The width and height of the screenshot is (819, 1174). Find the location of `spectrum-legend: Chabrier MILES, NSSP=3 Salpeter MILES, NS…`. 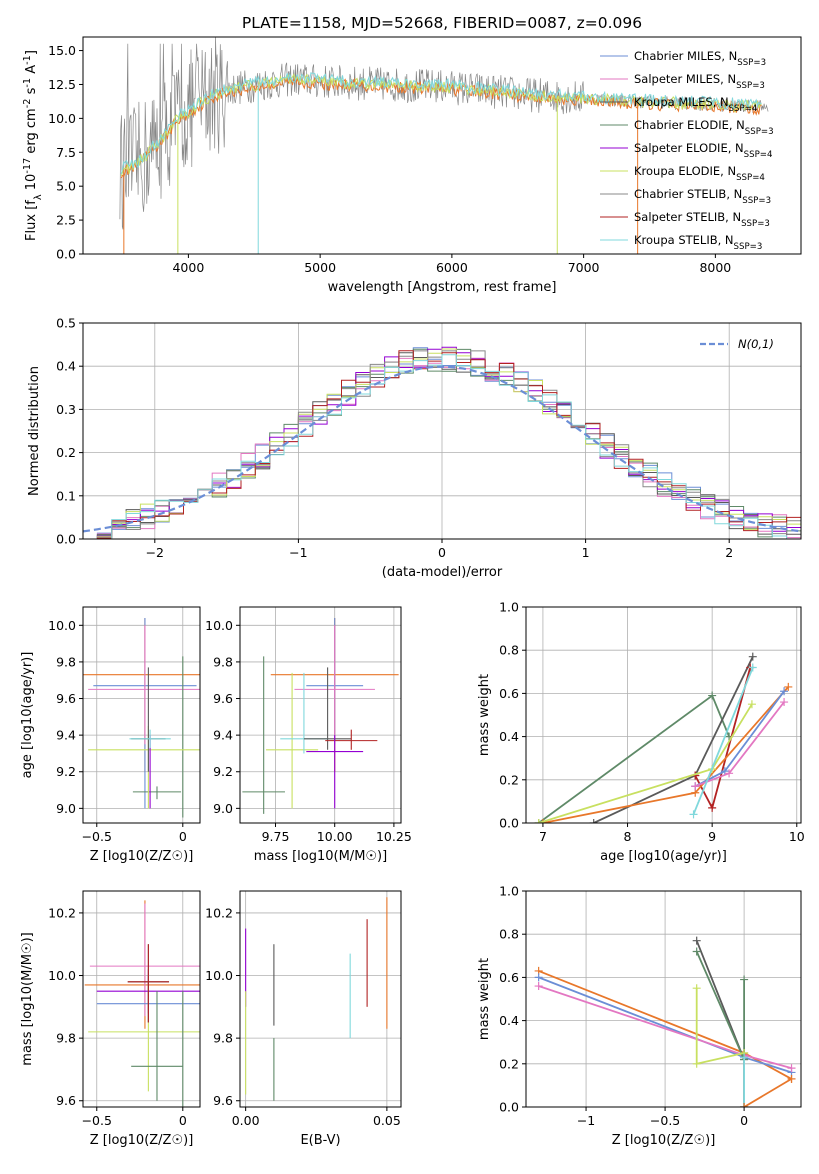

spectrum-legend: Chabrier MILES, NSSP=3 Salpeter MILES, NS… is located at coordinates (687, 150).